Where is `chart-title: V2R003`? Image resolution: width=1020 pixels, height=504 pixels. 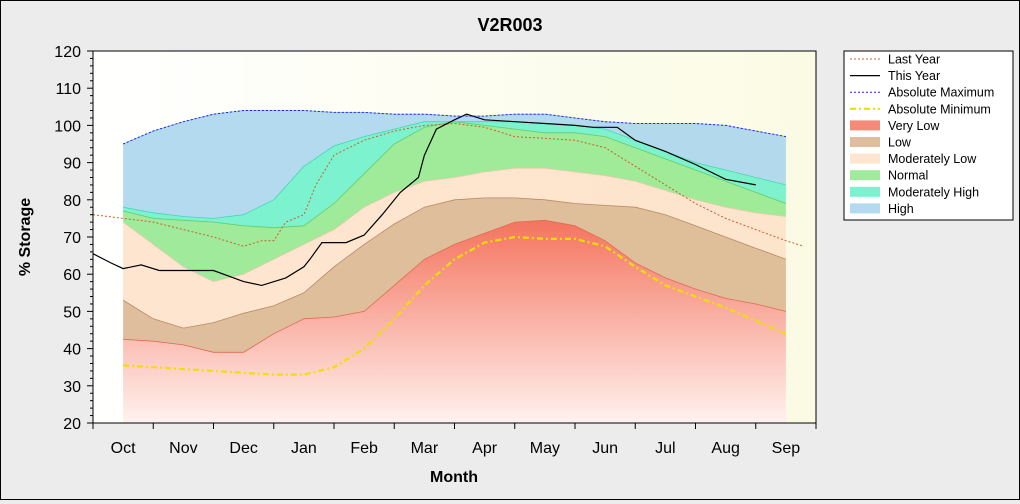
chart-title: V2R003 is located at coordinates (509, 25).